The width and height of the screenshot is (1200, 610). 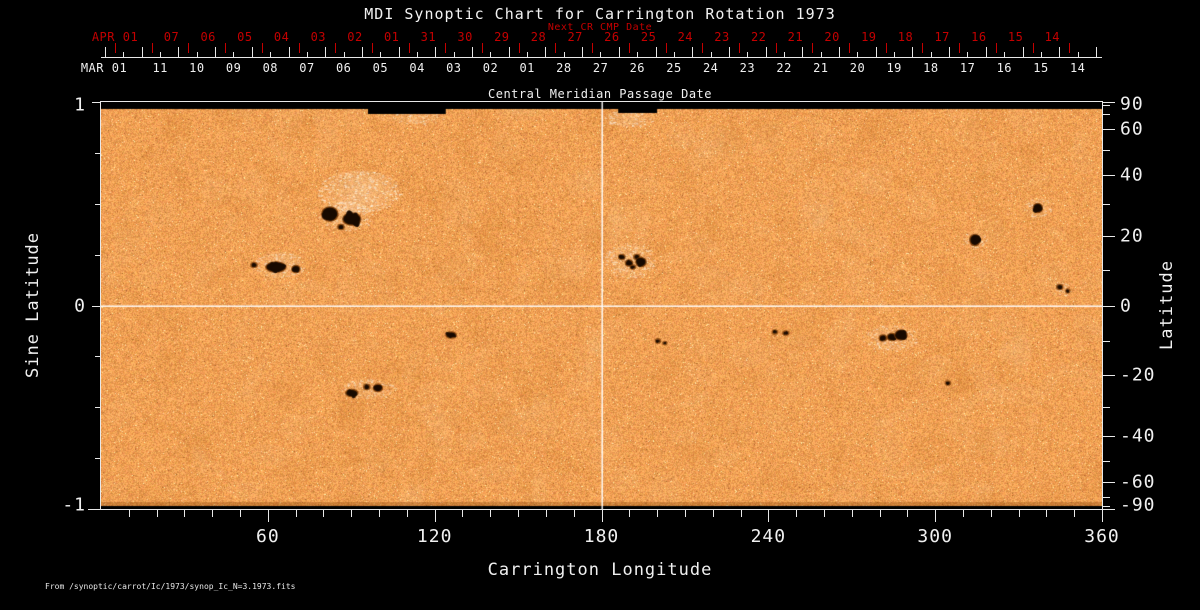 What do you see at coordinates (1138, 482) in the screenshot?
I see `latitude-tick-label: -60` at bounding box center [1138, 482].